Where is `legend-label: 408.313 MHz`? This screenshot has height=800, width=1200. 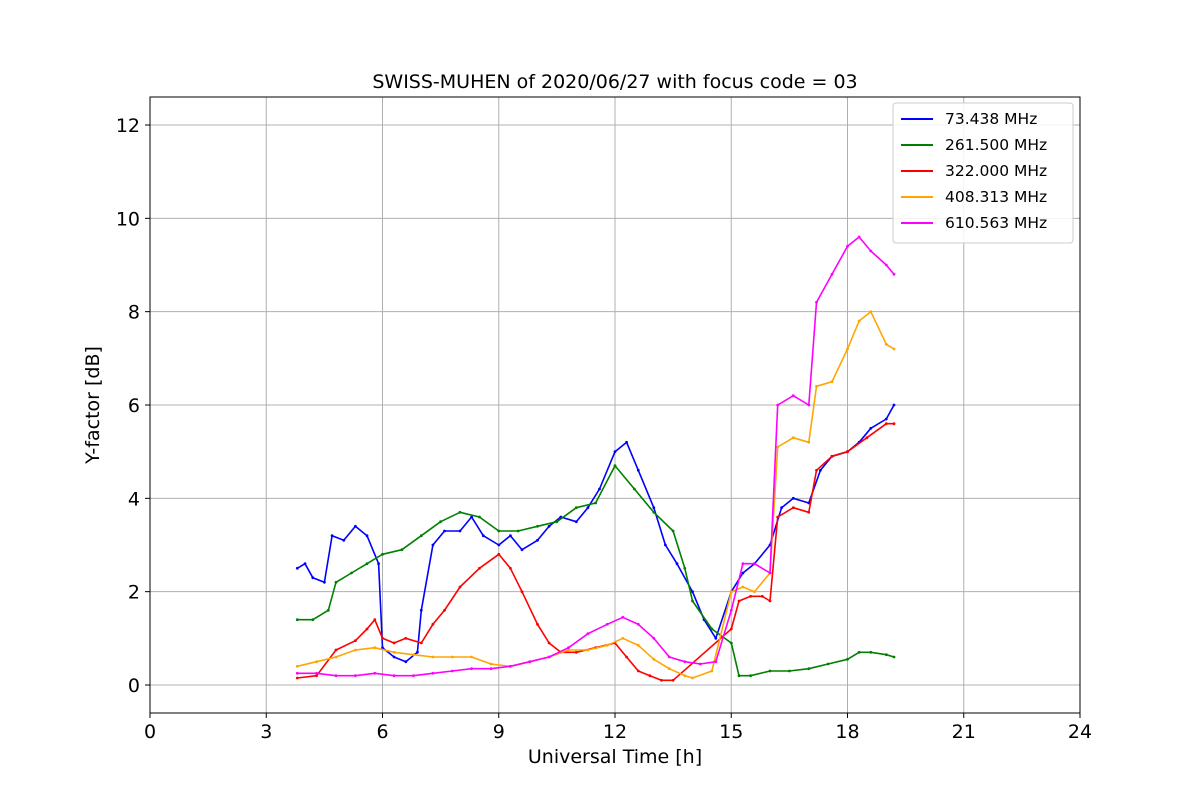
legend-label: 408.313 MHz is located at coordinates (996, 197).